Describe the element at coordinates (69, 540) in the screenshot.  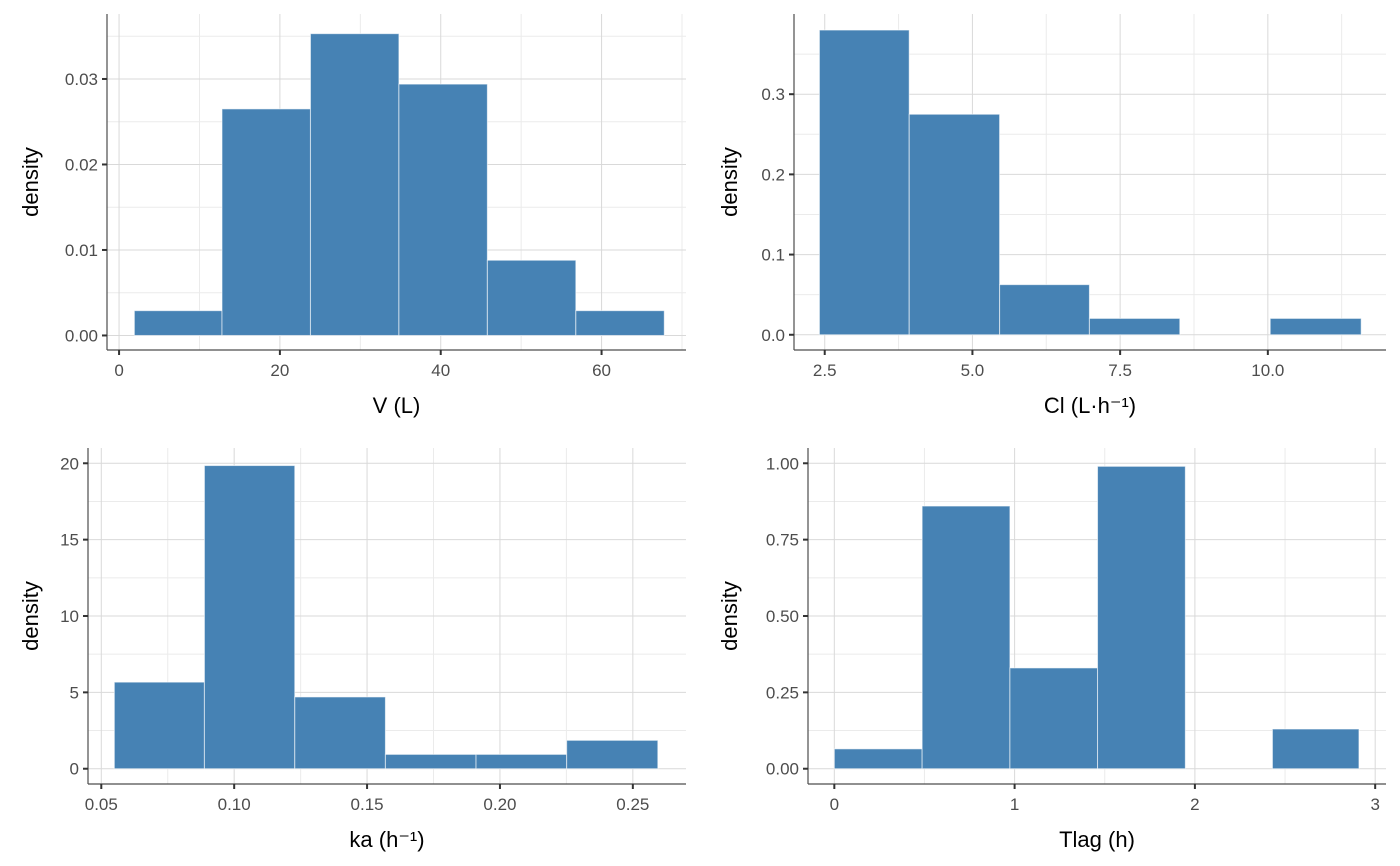
I see `y-tick-label: 15` at that location.